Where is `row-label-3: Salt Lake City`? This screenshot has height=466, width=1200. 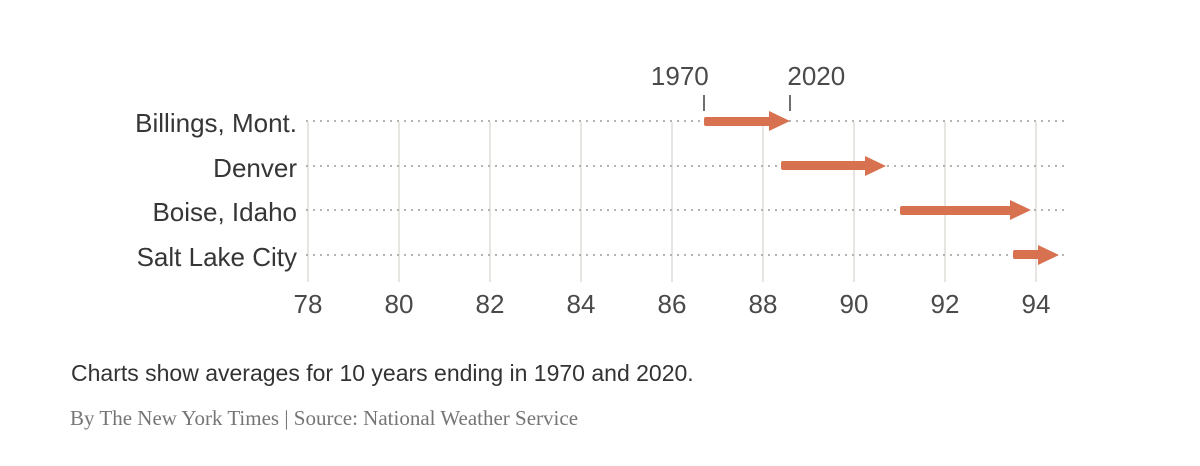
row-label-3: Salt Lake City is located at coordinates (216, 256).